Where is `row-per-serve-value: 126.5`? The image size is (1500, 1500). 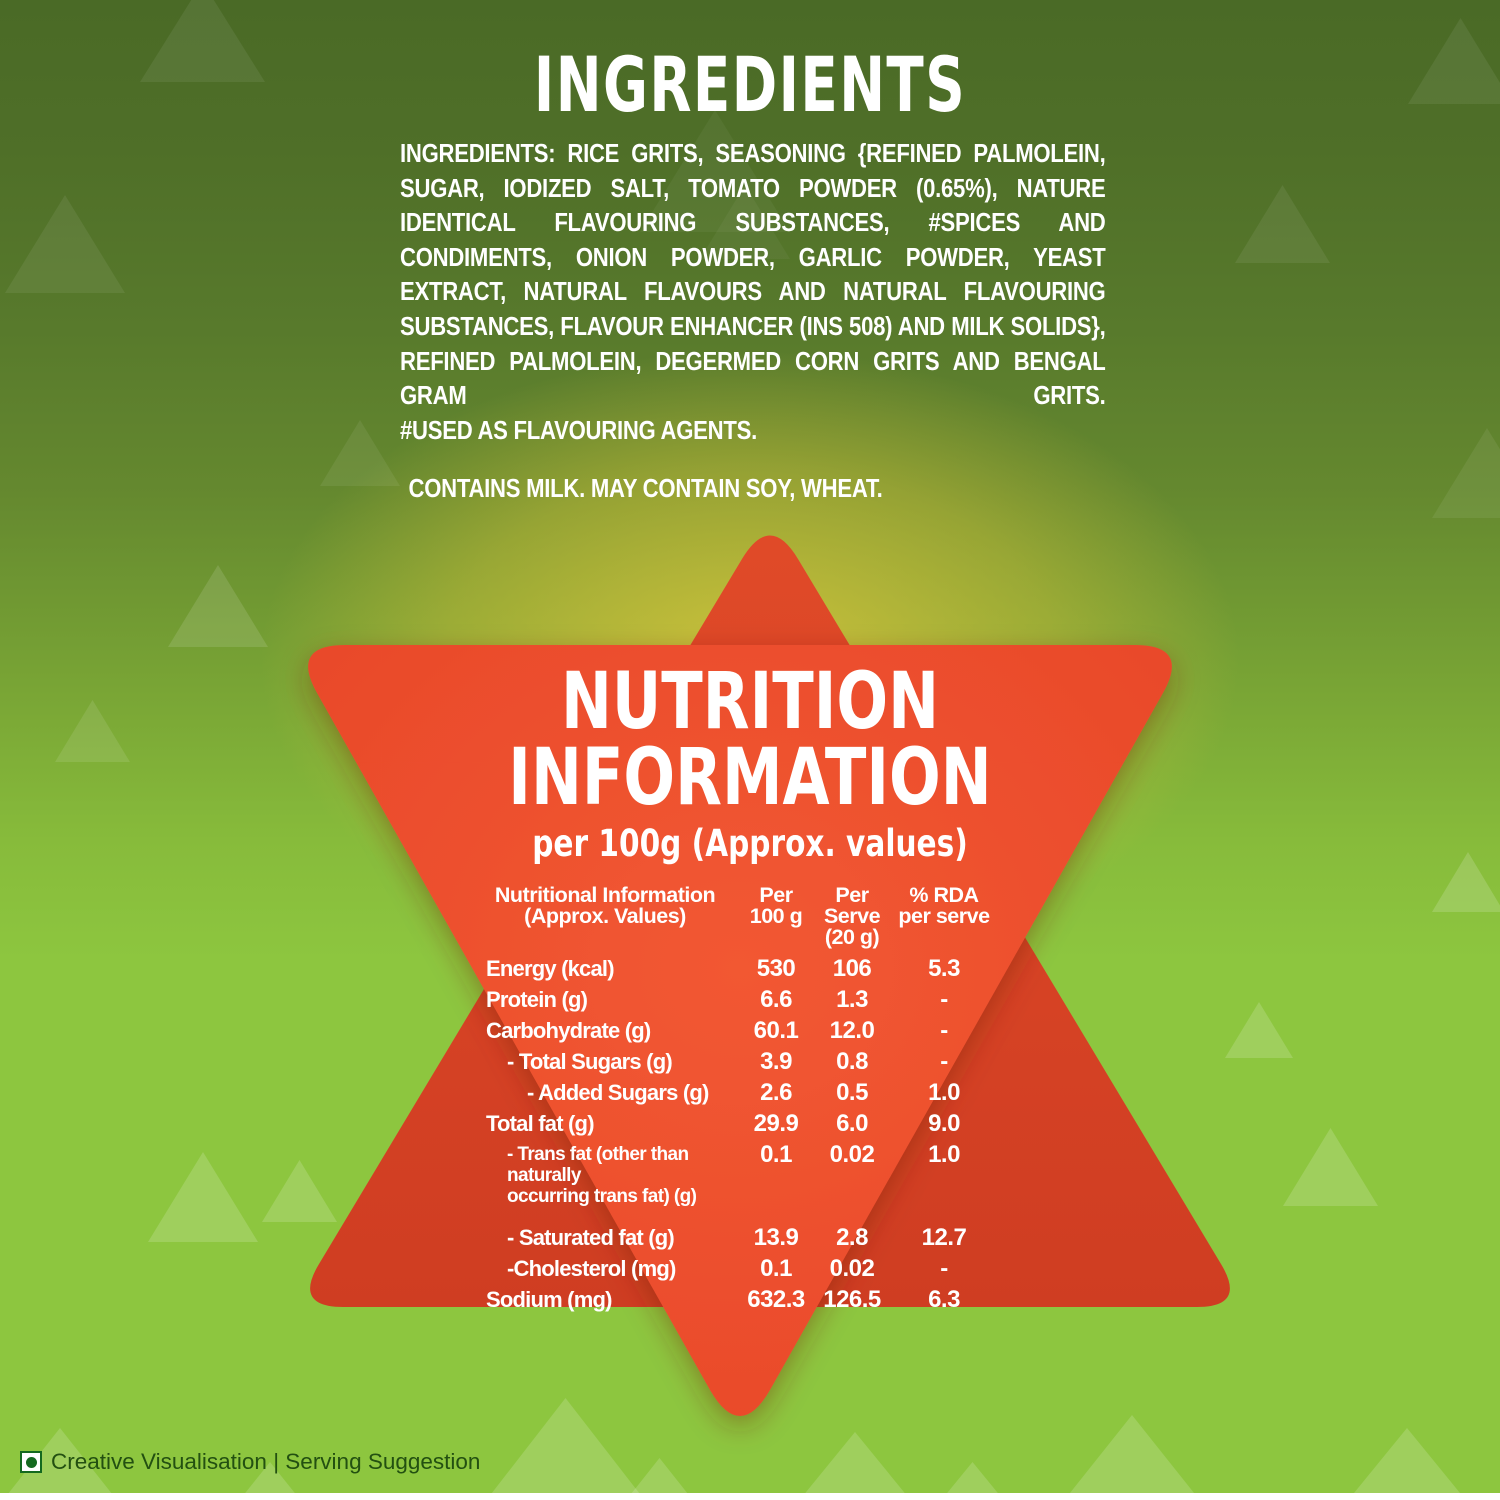
row-per-serve-value: 126.5 is located at coordinates (852, 1299).